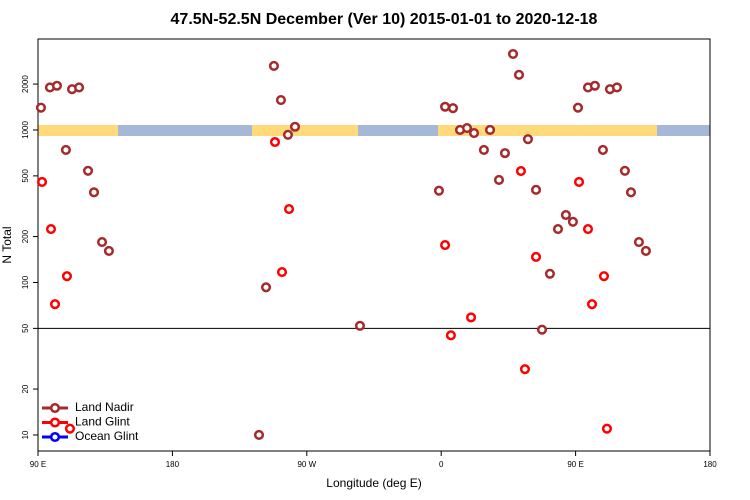 Image resolution: width=750 pixels, height=500 pixels. I want to click on y-tick-label: 200, so click(25, 236).